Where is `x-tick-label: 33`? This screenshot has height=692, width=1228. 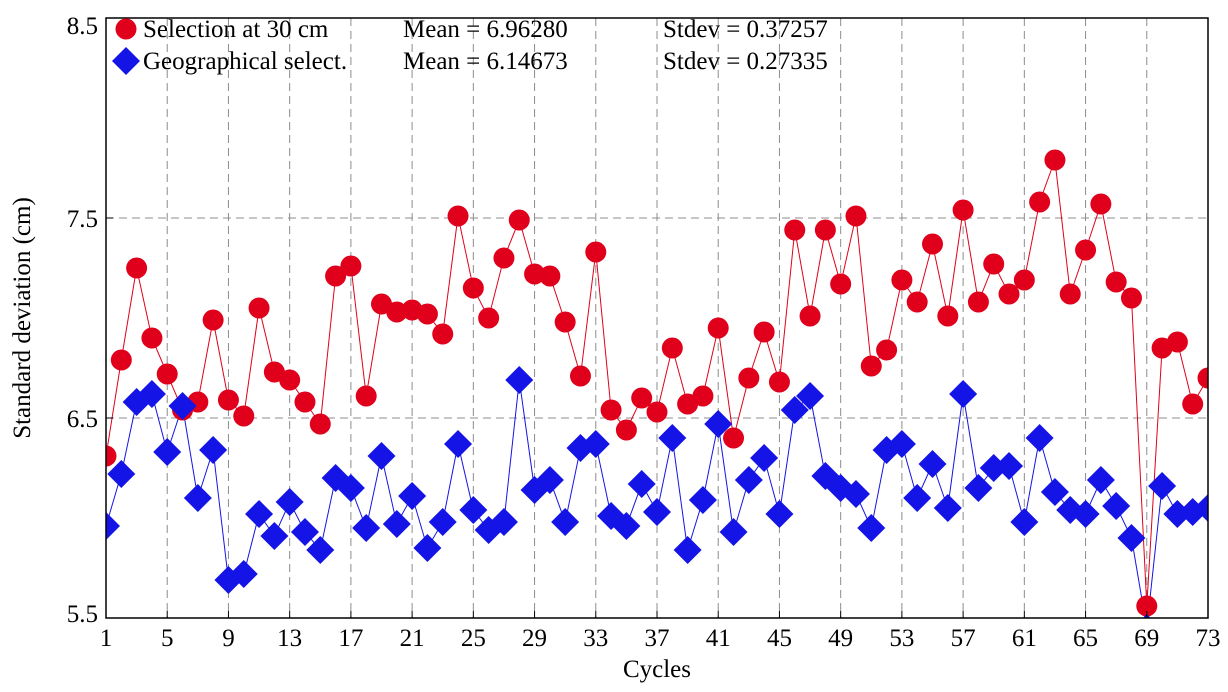 x-tick-label: 33 is located at coordinates (595, 638).